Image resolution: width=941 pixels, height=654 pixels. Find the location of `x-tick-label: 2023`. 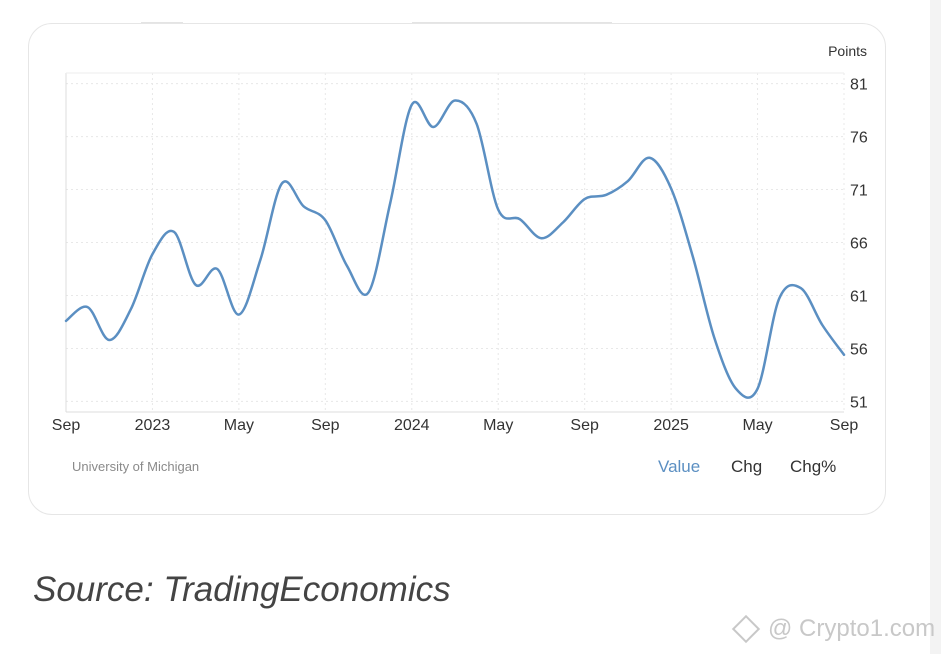

x-tick-label: 2023 is located at coordinates (153, 425).